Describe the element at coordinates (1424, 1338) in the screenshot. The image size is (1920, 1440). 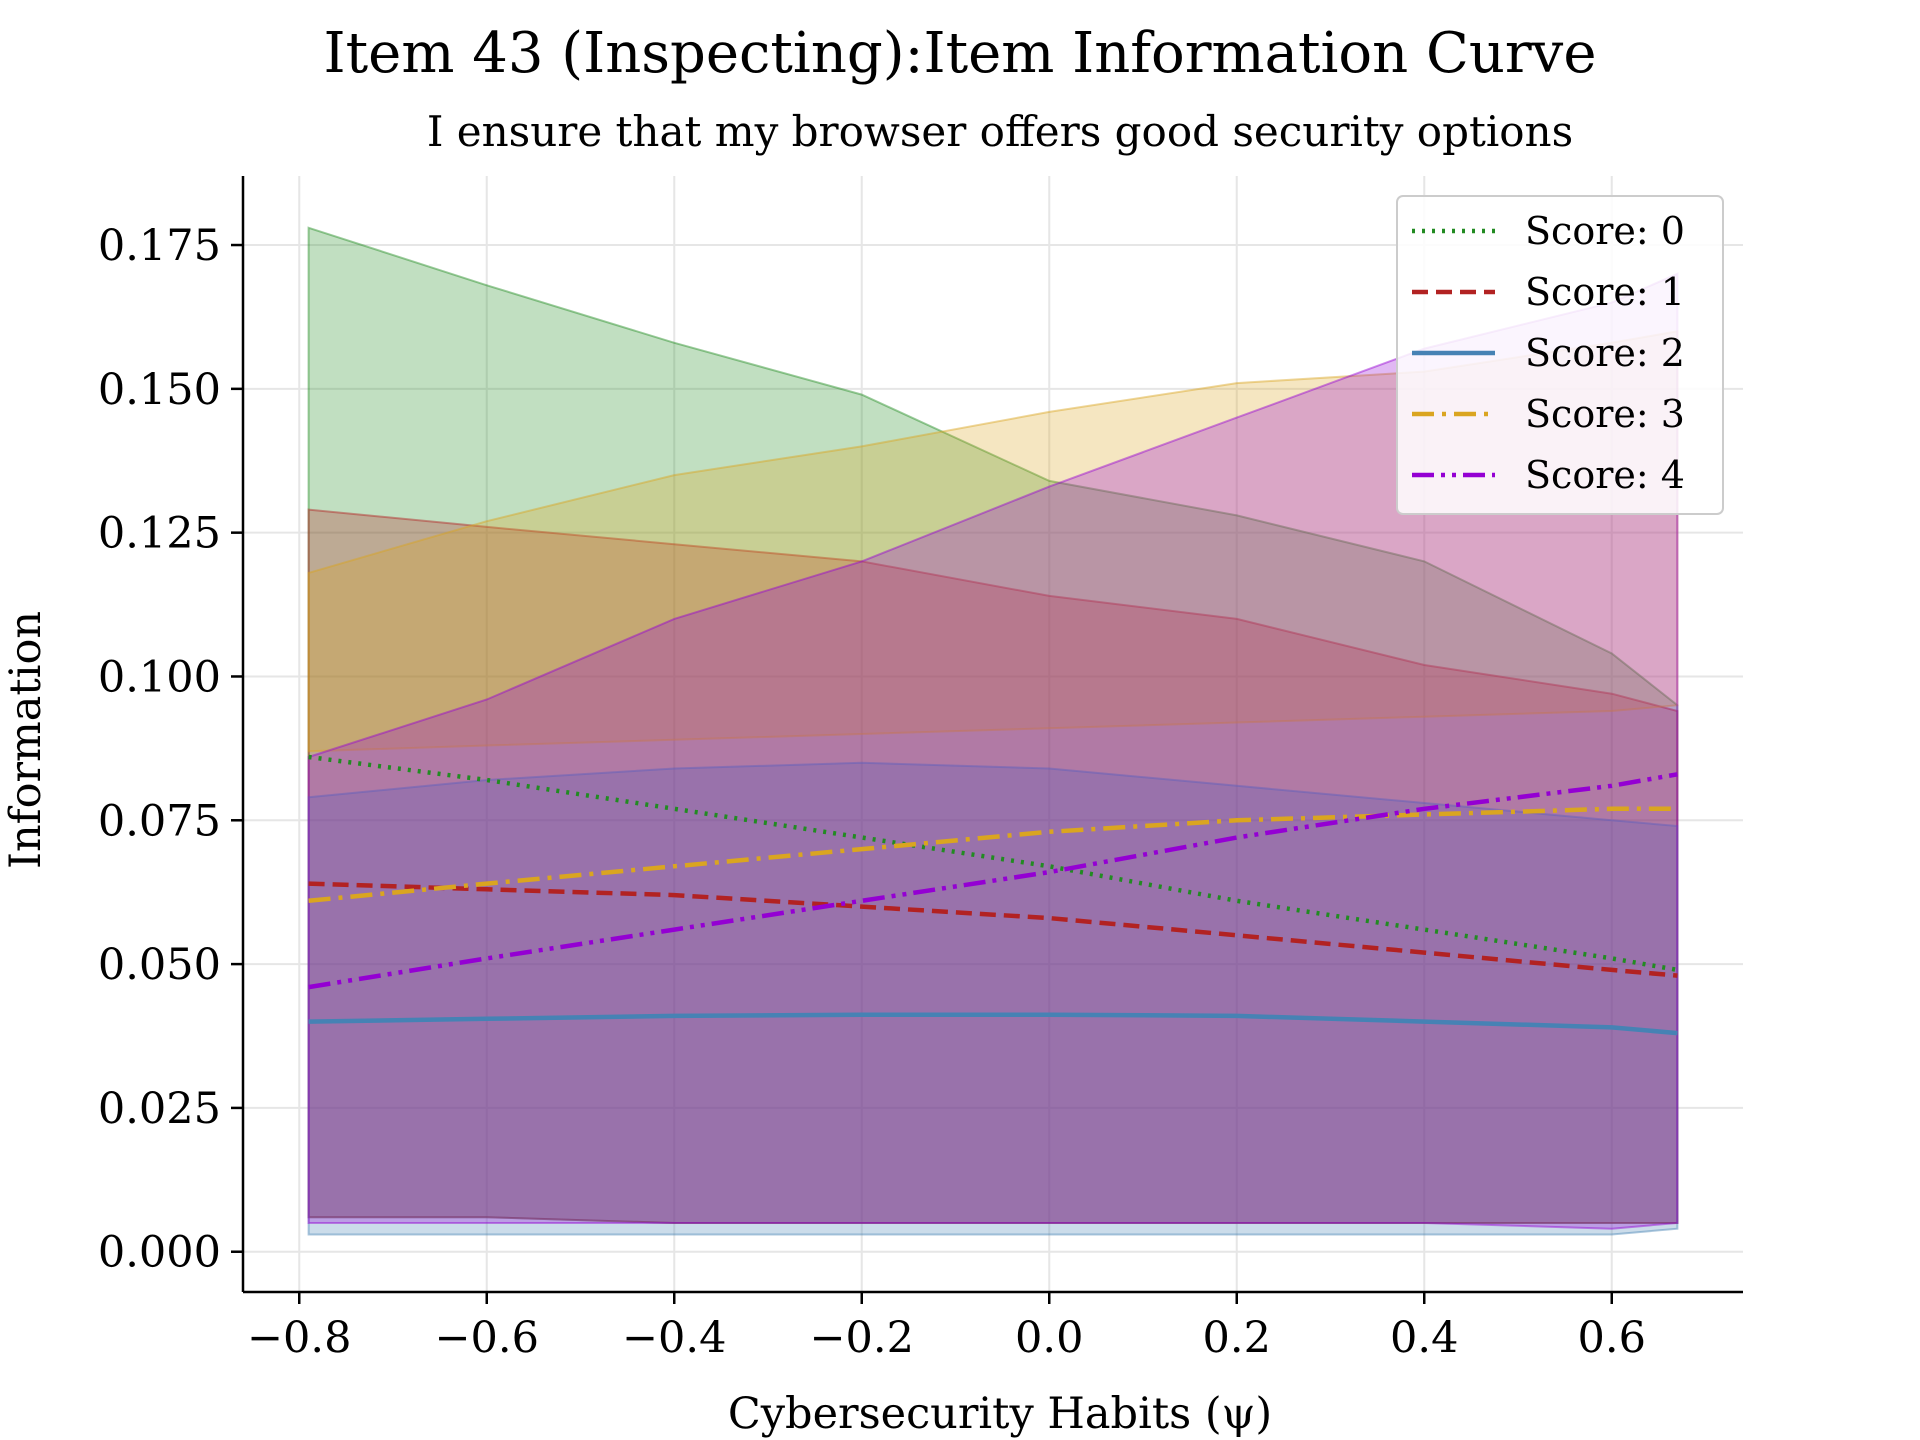
I see `x-tick-label: 0.4` at that location.